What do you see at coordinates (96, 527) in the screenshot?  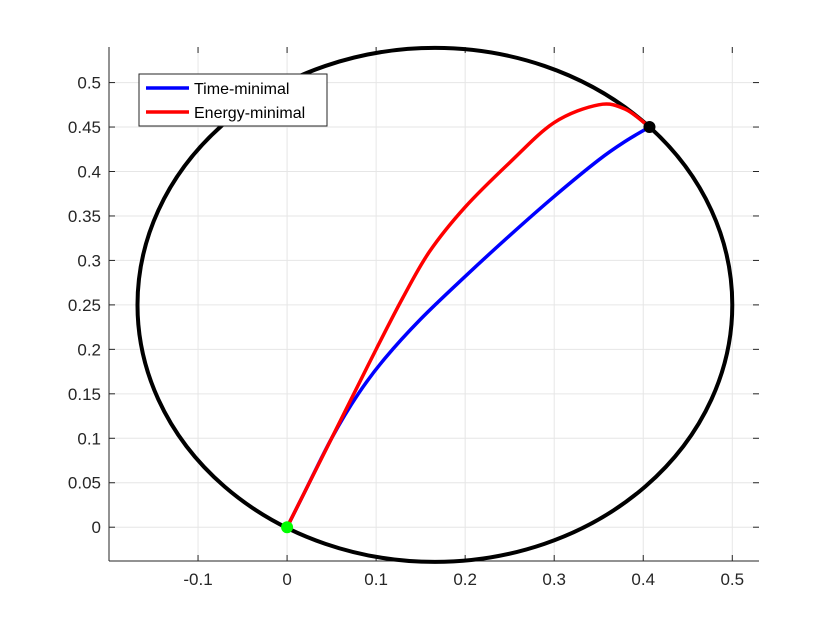 I see `y-tick-label-0: 0` at bounding box center [96, 527].